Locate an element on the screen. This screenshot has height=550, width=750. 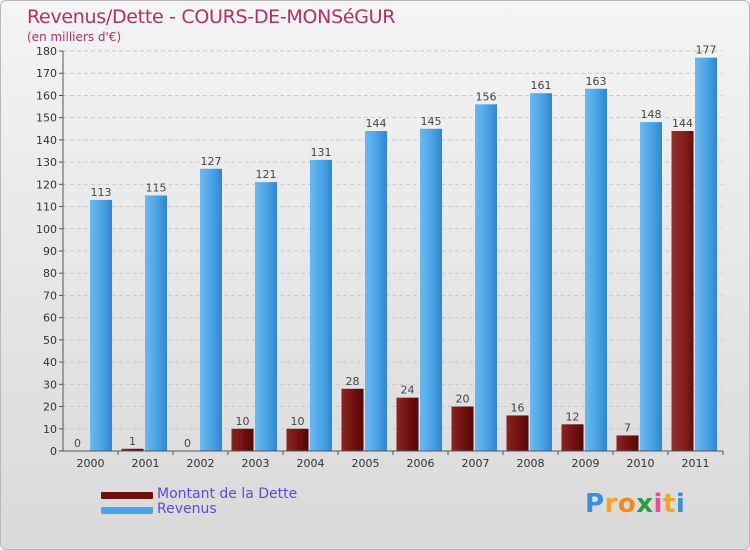
data-label-revenus-2004: 131 is located at coordinates (321, 152).